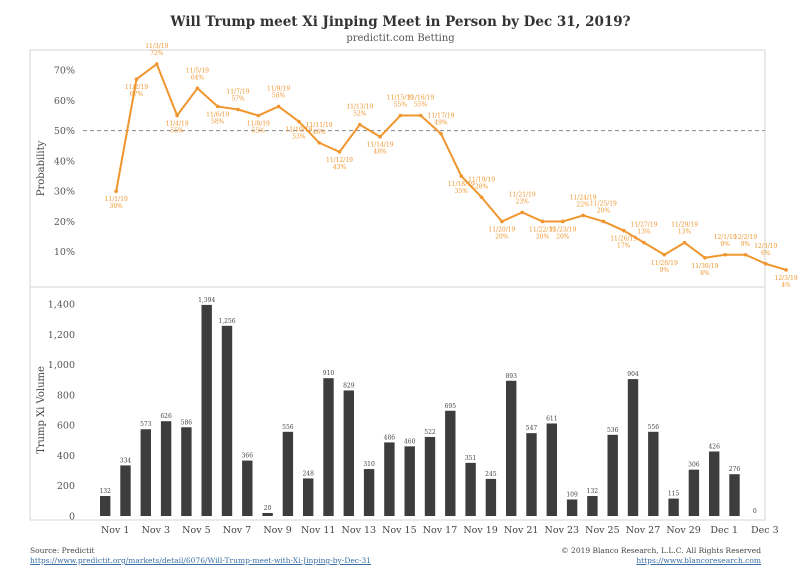 The height and width of the screenshot is (586, 801). I want to click on volume-y-tick-label: 400, so click(66, 456).